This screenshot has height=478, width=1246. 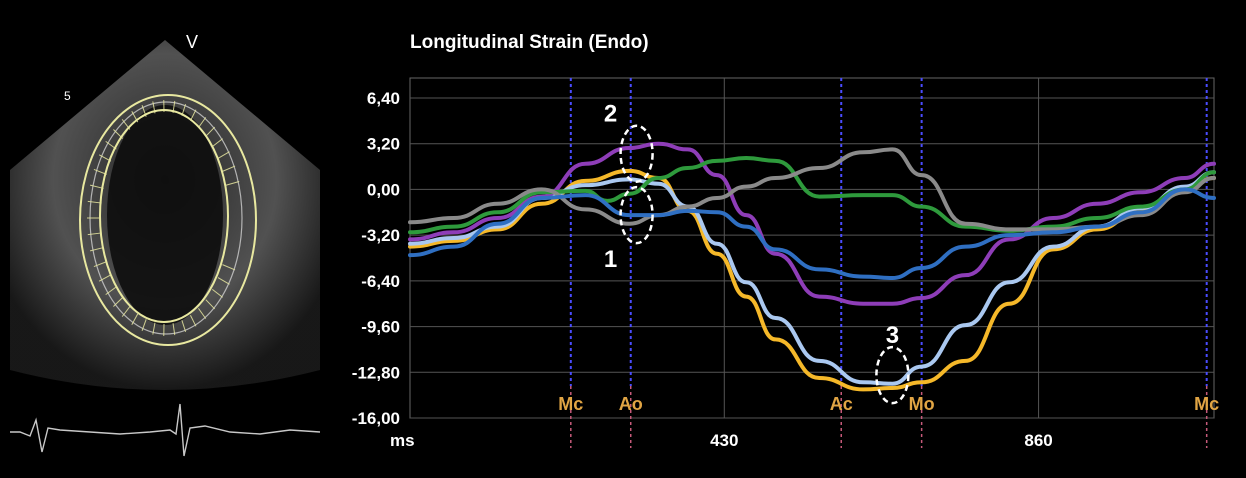 I want to click on event-label: Ac, so click(x=841, y=404).